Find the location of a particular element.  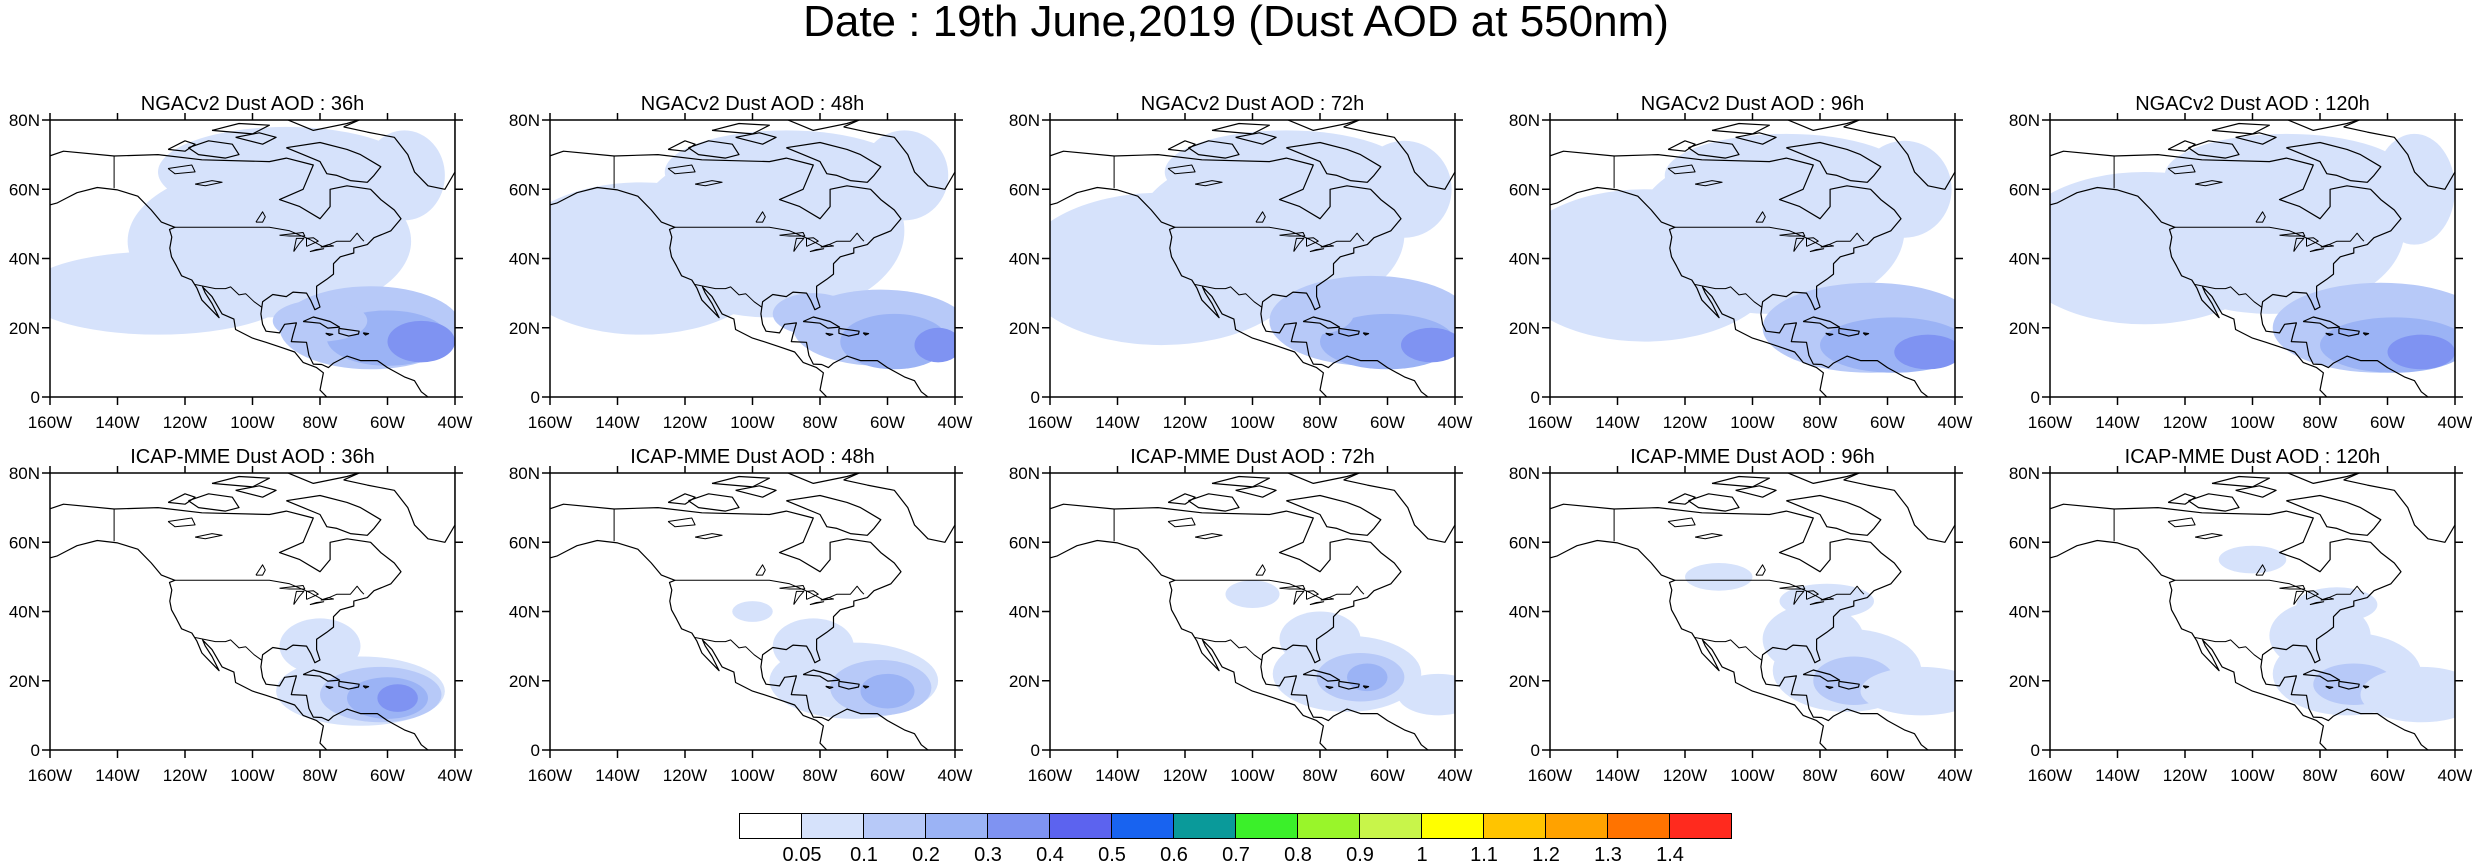

panel-title: NGACv2 Dust AOD : 96h is located at coordinates (1752, 104).